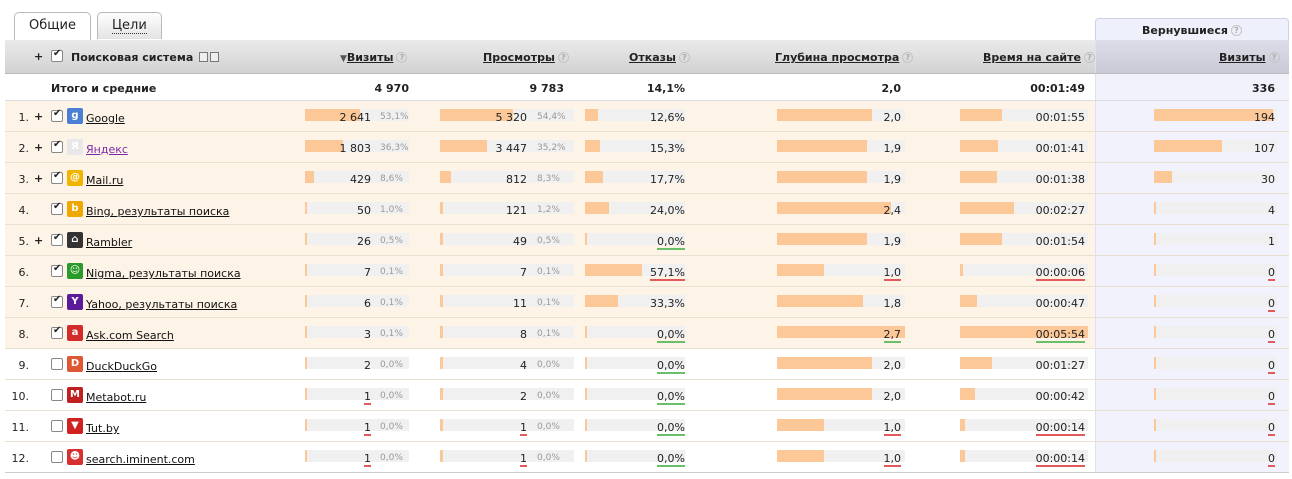 The height and width of the screenshot is (479, 1292). I want to click on returning-visits-value: 194, so click(1264, 117).